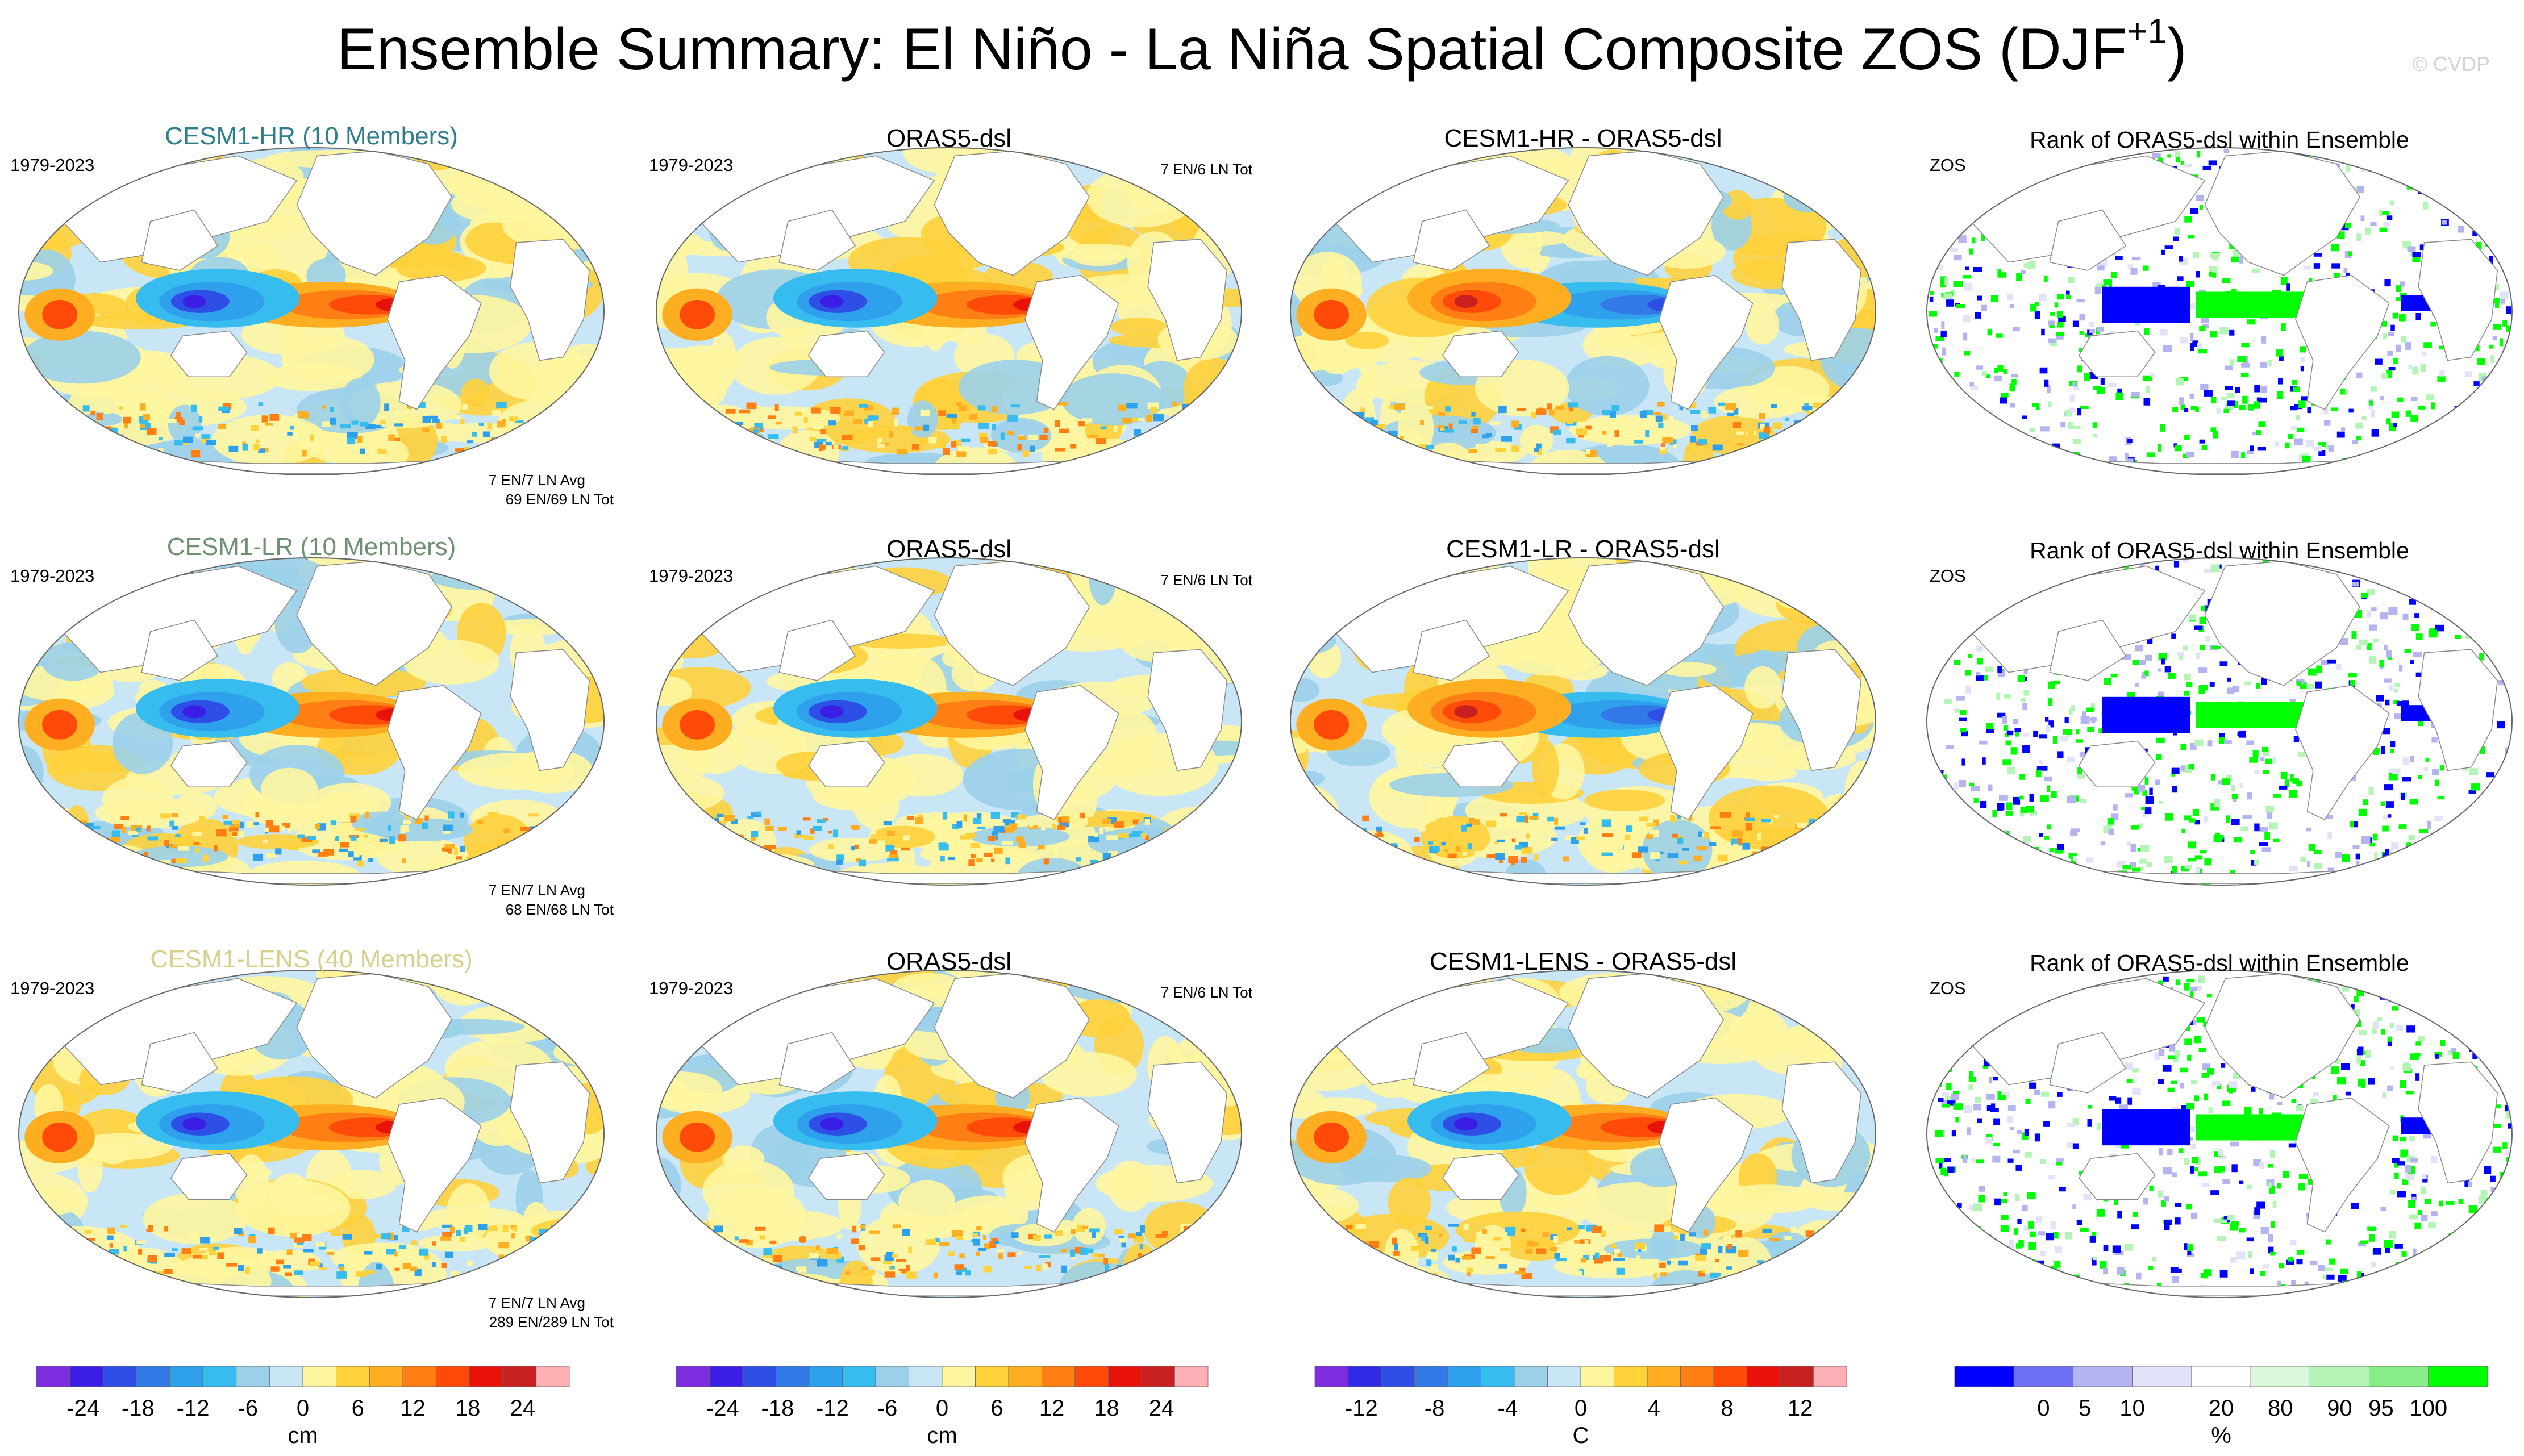 The height and width of the screenshot is (1456, 2524). Describe the element at coordinates (357, 1408) in the screenshot. I see `colorbar-1-tick: 6` at that location.